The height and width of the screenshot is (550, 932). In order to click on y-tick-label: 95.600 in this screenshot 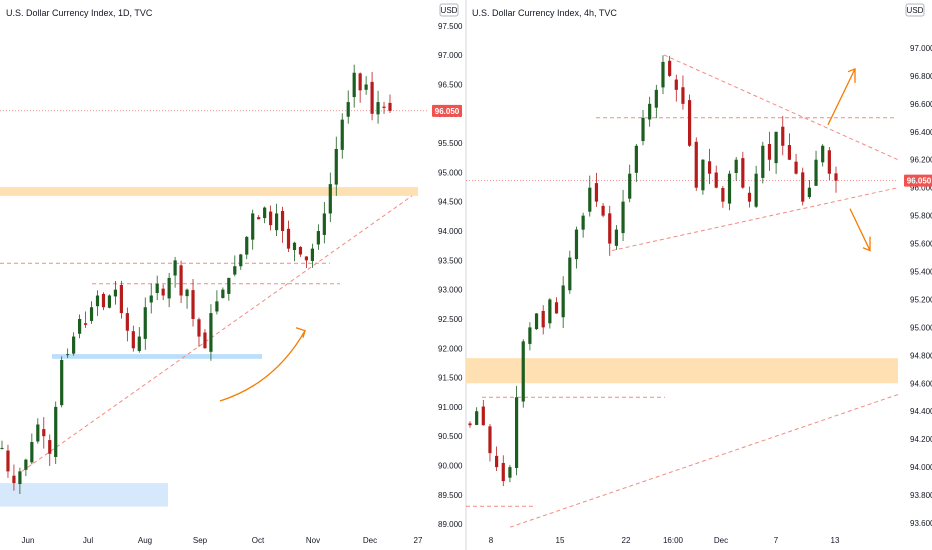, I will do `click(921, 244)`.